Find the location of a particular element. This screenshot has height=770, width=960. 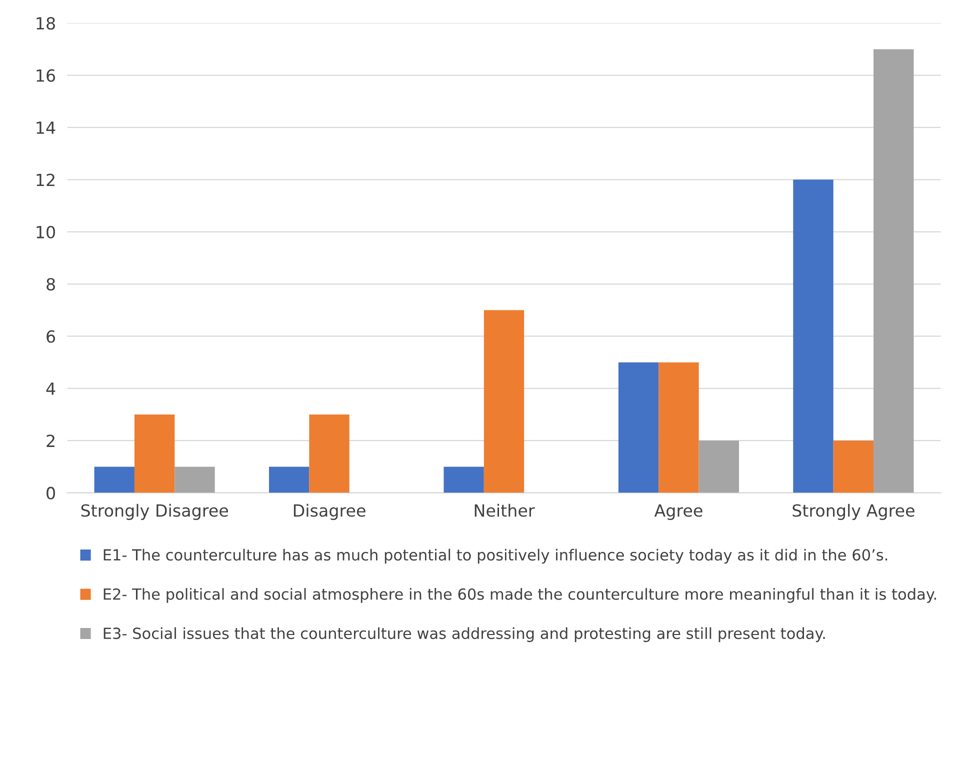

y-tick-label: 12 is located at coordinates (45, 180).